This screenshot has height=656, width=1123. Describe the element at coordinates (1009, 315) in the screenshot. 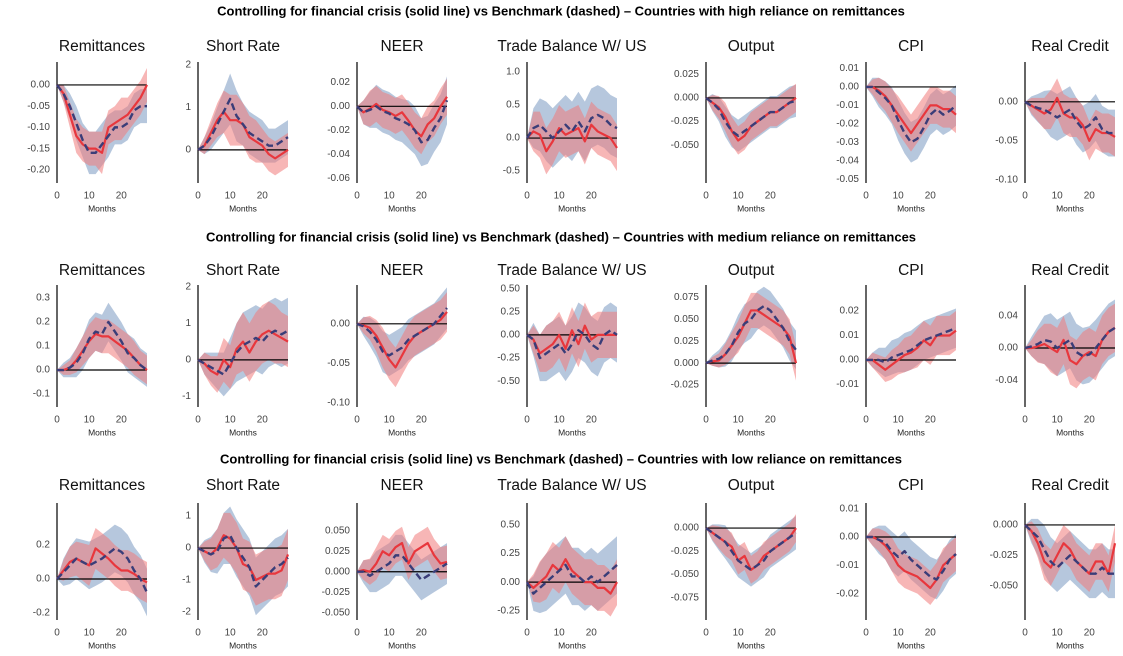

I see `y-tick-label: 0.04` at that location.